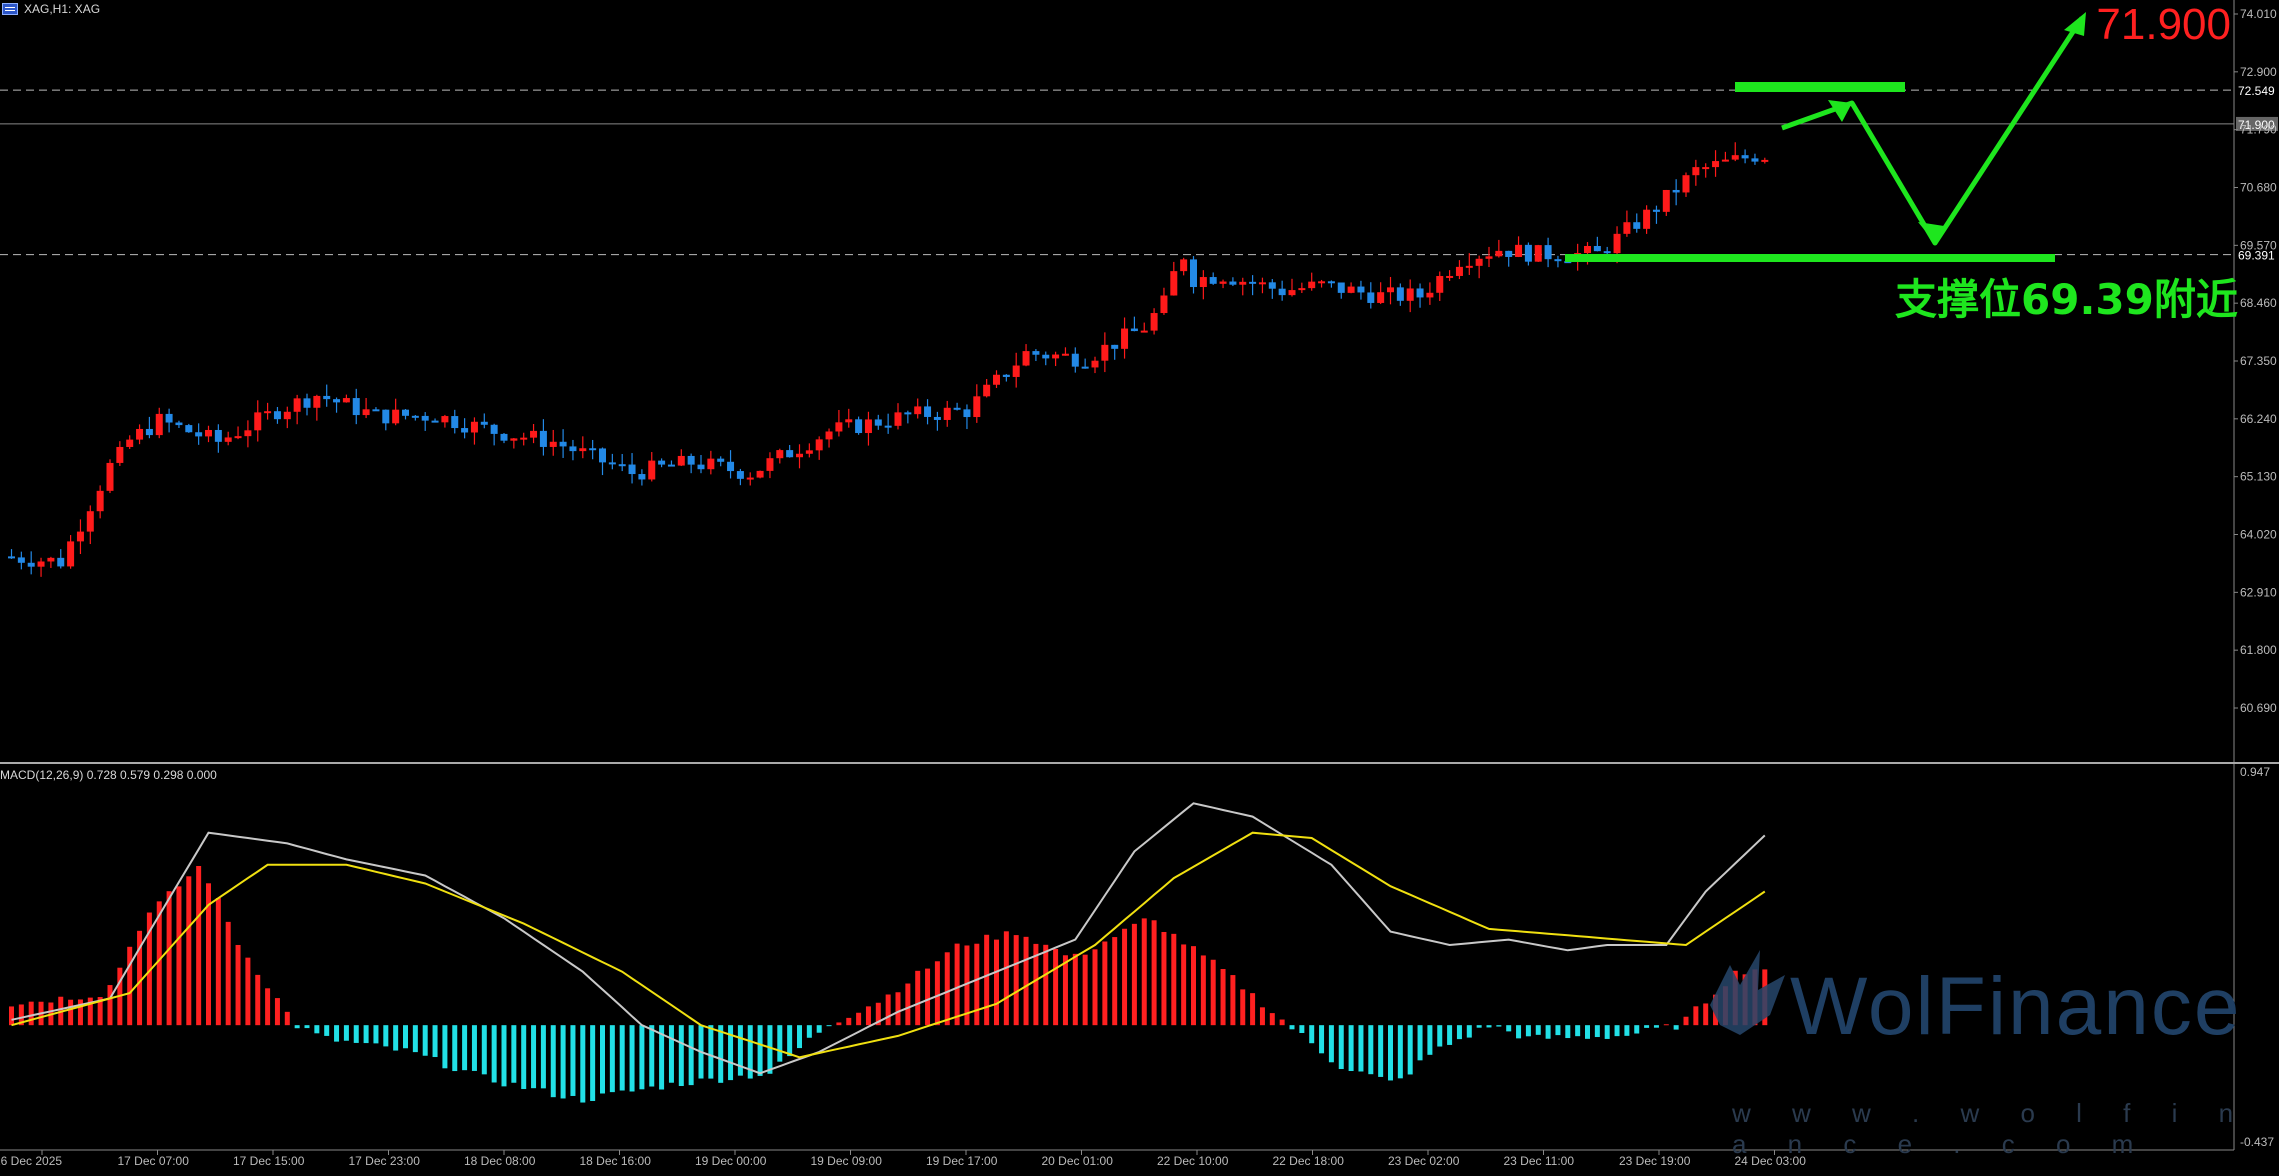 The width and height of the screenshot is (2279, 1176). What do you see at coordinates (10, 9) in the screenshot?
I see `chart-window-icon` at bounding box center [10, 9].